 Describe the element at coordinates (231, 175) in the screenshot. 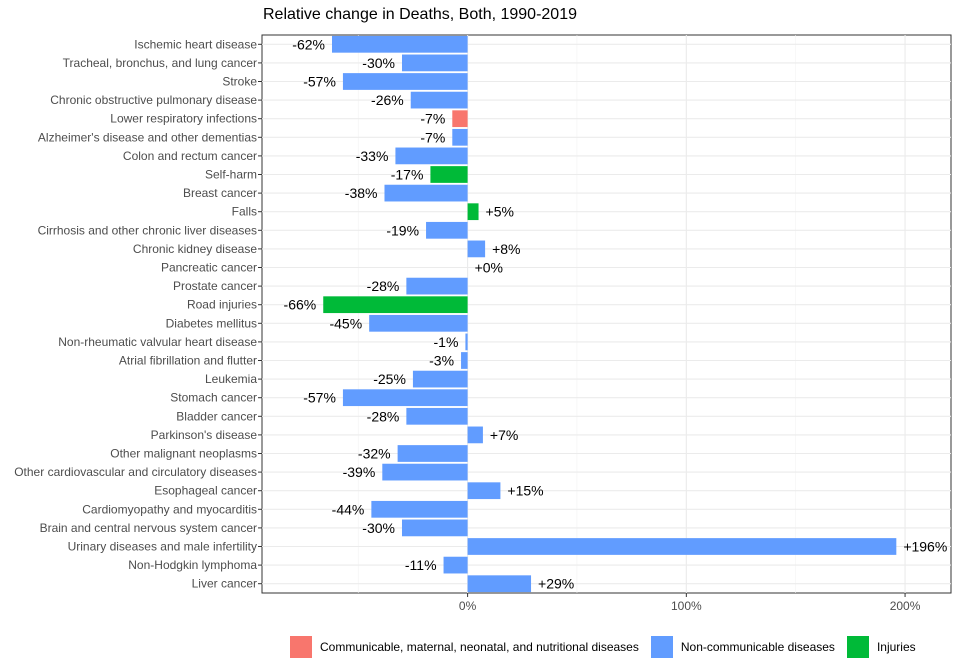

I see `category-label: Self-harm` at that location.